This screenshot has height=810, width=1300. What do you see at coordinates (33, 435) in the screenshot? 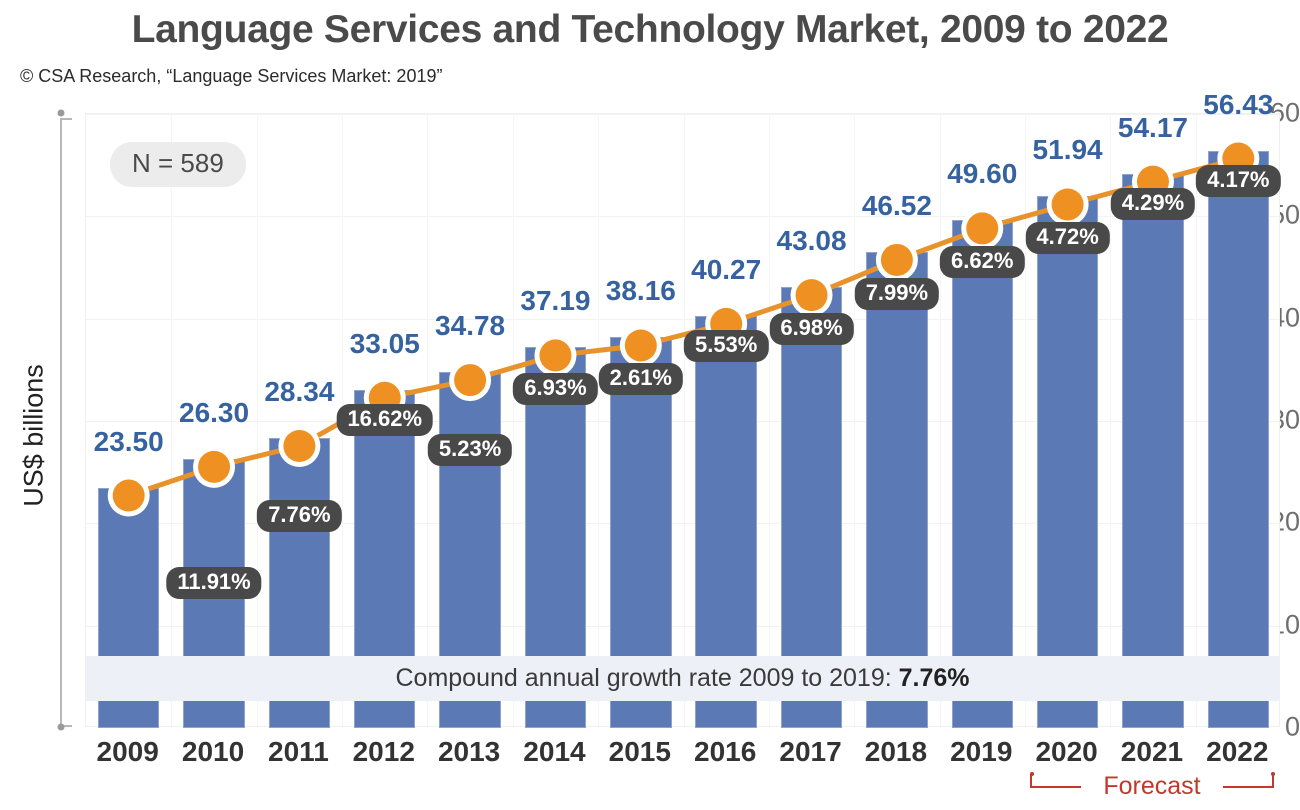
I see `y-axis-title: US$ billions` at bounding box center [33, 435].